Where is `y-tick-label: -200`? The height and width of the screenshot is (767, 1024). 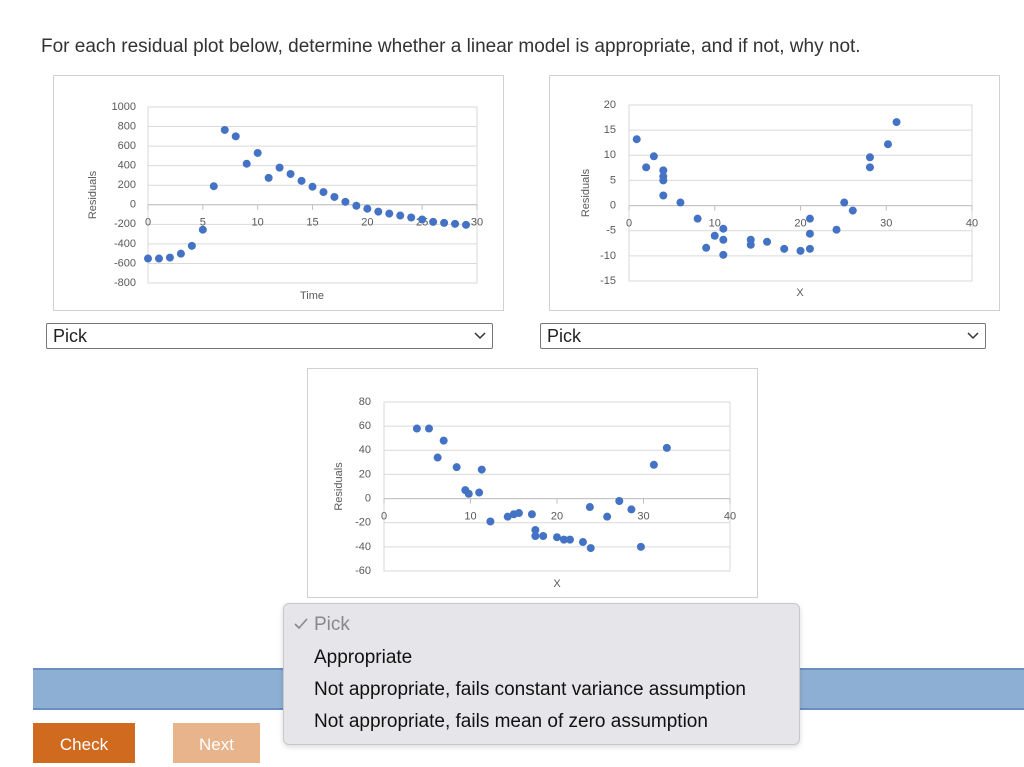
y-tick-label: -200 is located at coordinates (125, 224).